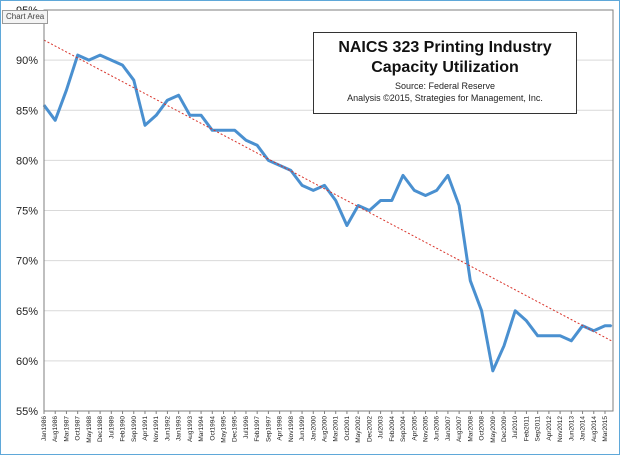  Describe the element at coordinates (111, 427) in the screenshot. I see `x-tick-label: Jul1989` at that location.